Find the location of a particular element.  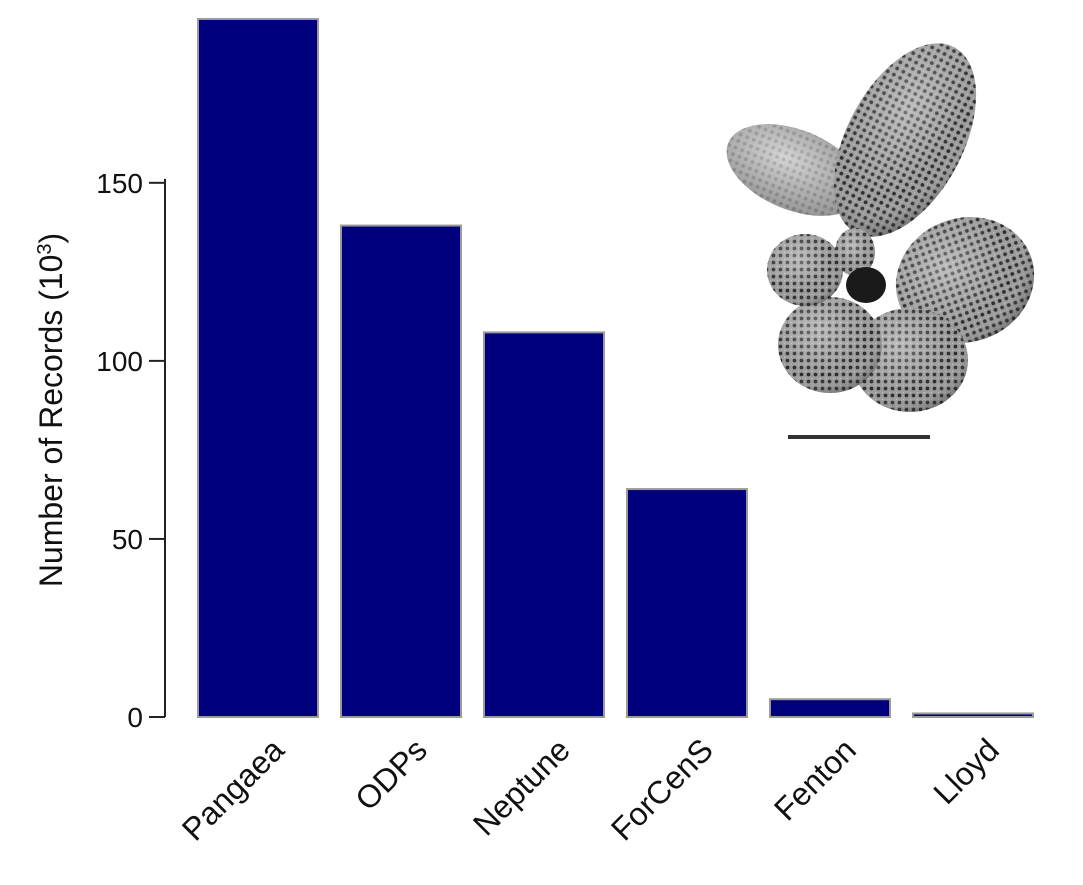

x-category-label-fenton: Fenton is located at coordinates (815, 779).